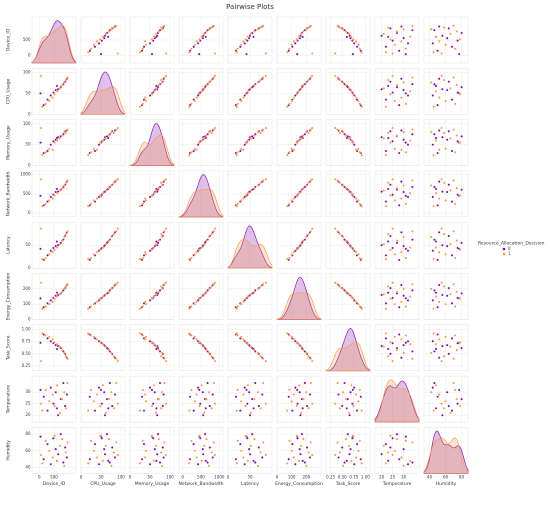 This screenshot has height=508, width=550. What do you see at coordinates (292, 476) in the screenshot?
I see `x-tick-label: 100` at bounding box center [292, 476].